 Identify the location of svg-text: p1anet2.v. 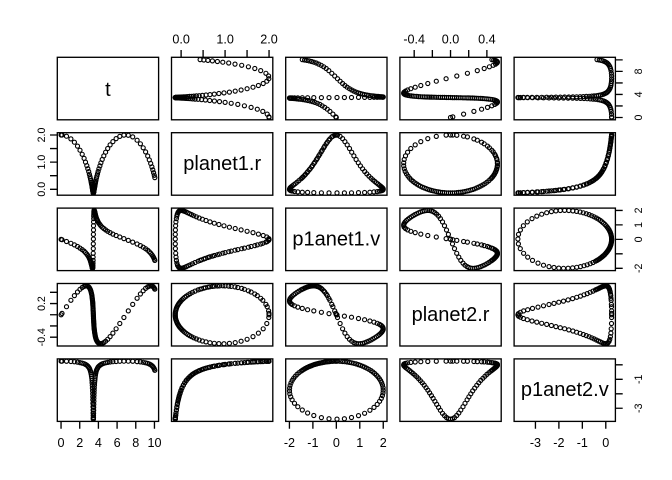
(565, 390).